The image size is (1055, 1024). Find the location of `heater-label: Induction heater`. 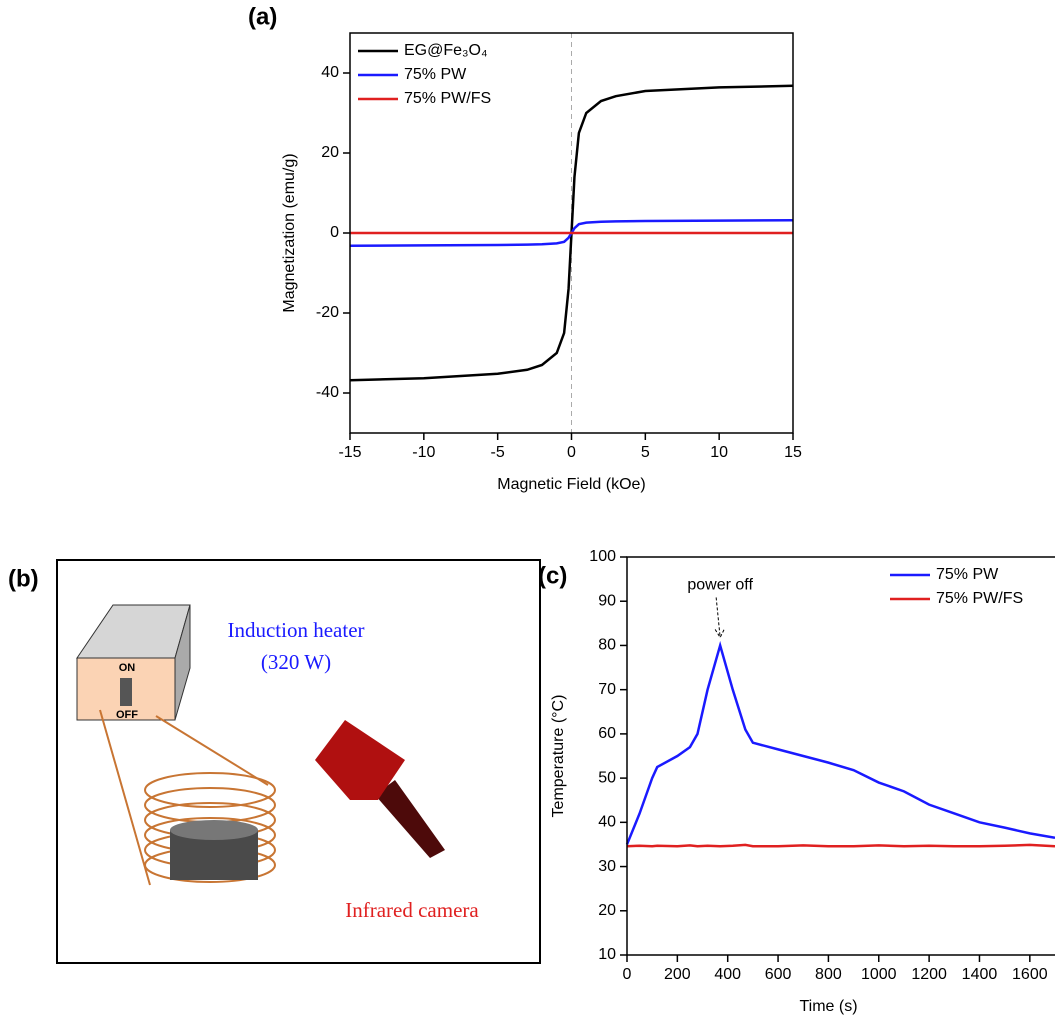

heater-label: Induction heater is located at coordinates (295, 630).